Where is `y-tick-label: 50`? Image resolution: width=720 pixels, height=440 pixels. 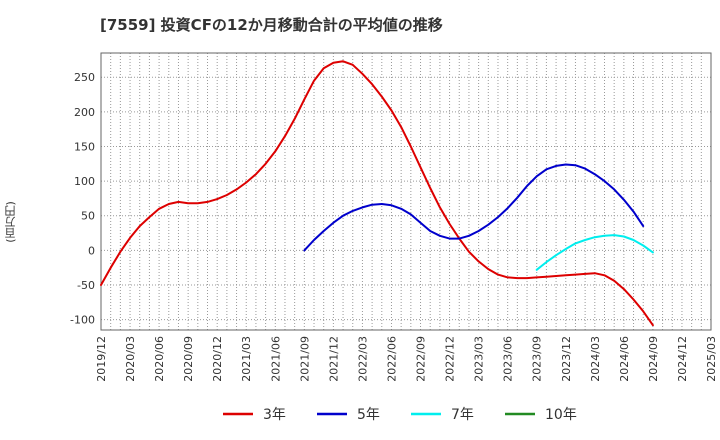 y-tick-label: 50 is located at coordinates (88, 216).